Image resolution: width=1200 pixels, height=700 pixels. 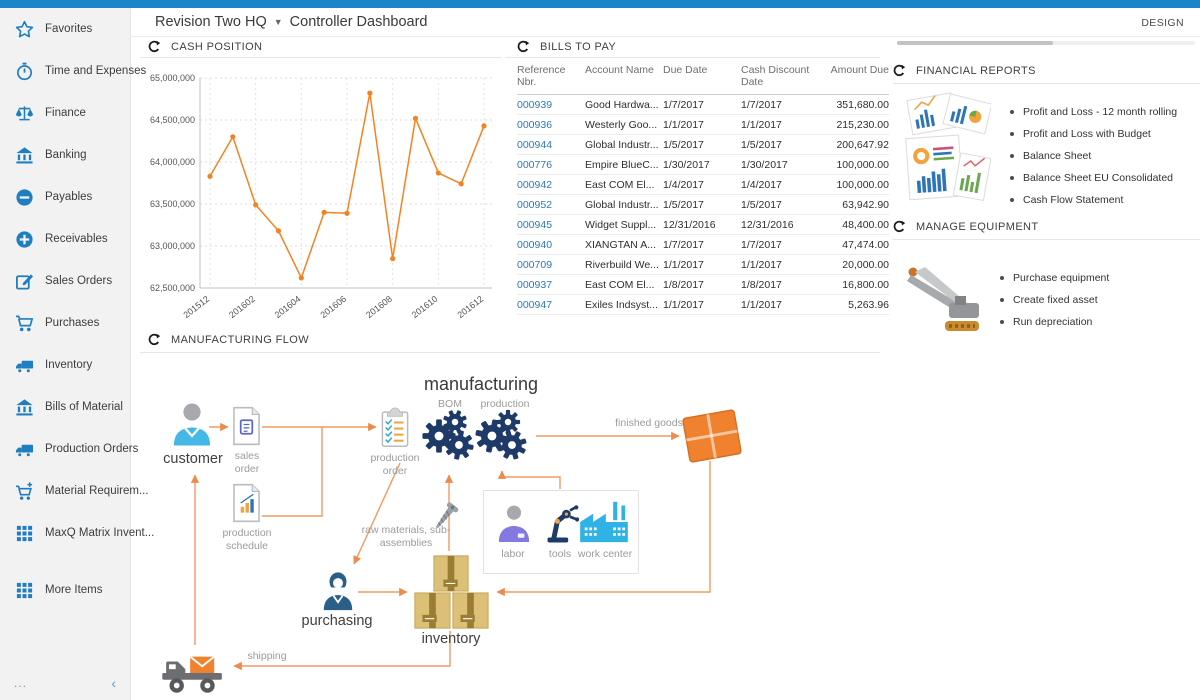 What do you see at coordinates (948, 147) in the screenshot?
I see `financial-reports-image` at bounding box center [948, 147].